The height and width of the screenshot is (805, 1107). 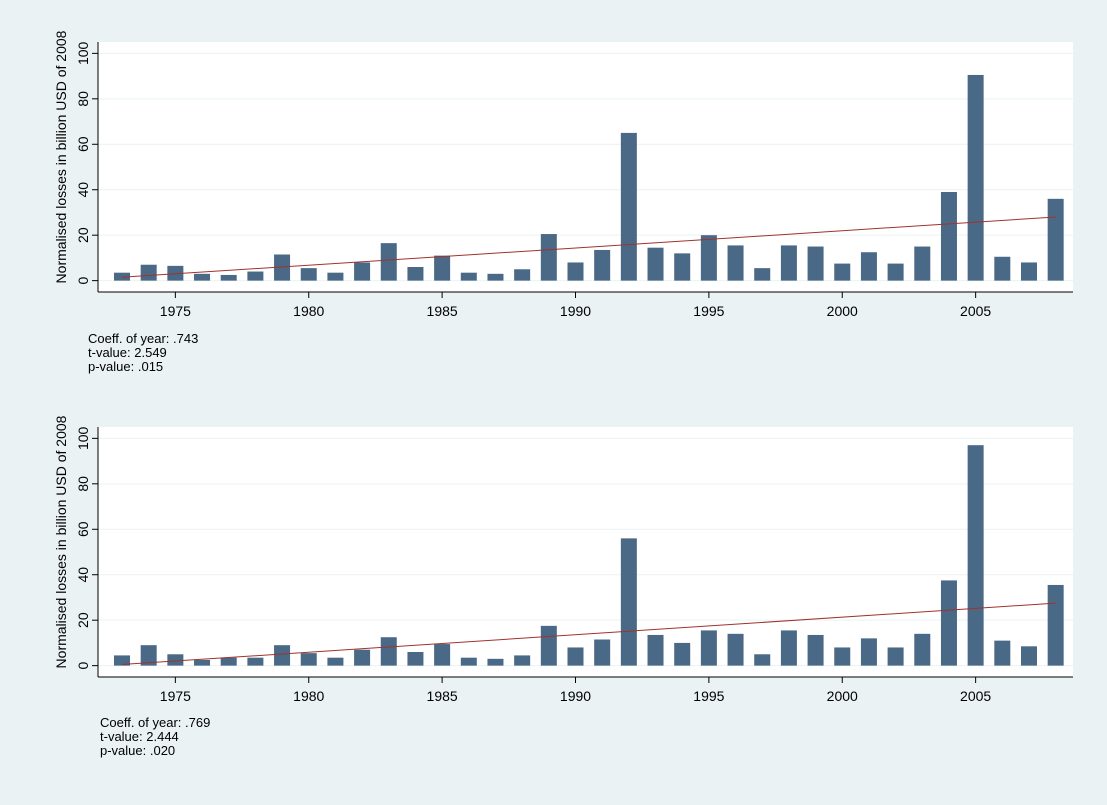 I want to click on fit-line, so click(x=588, y=247).